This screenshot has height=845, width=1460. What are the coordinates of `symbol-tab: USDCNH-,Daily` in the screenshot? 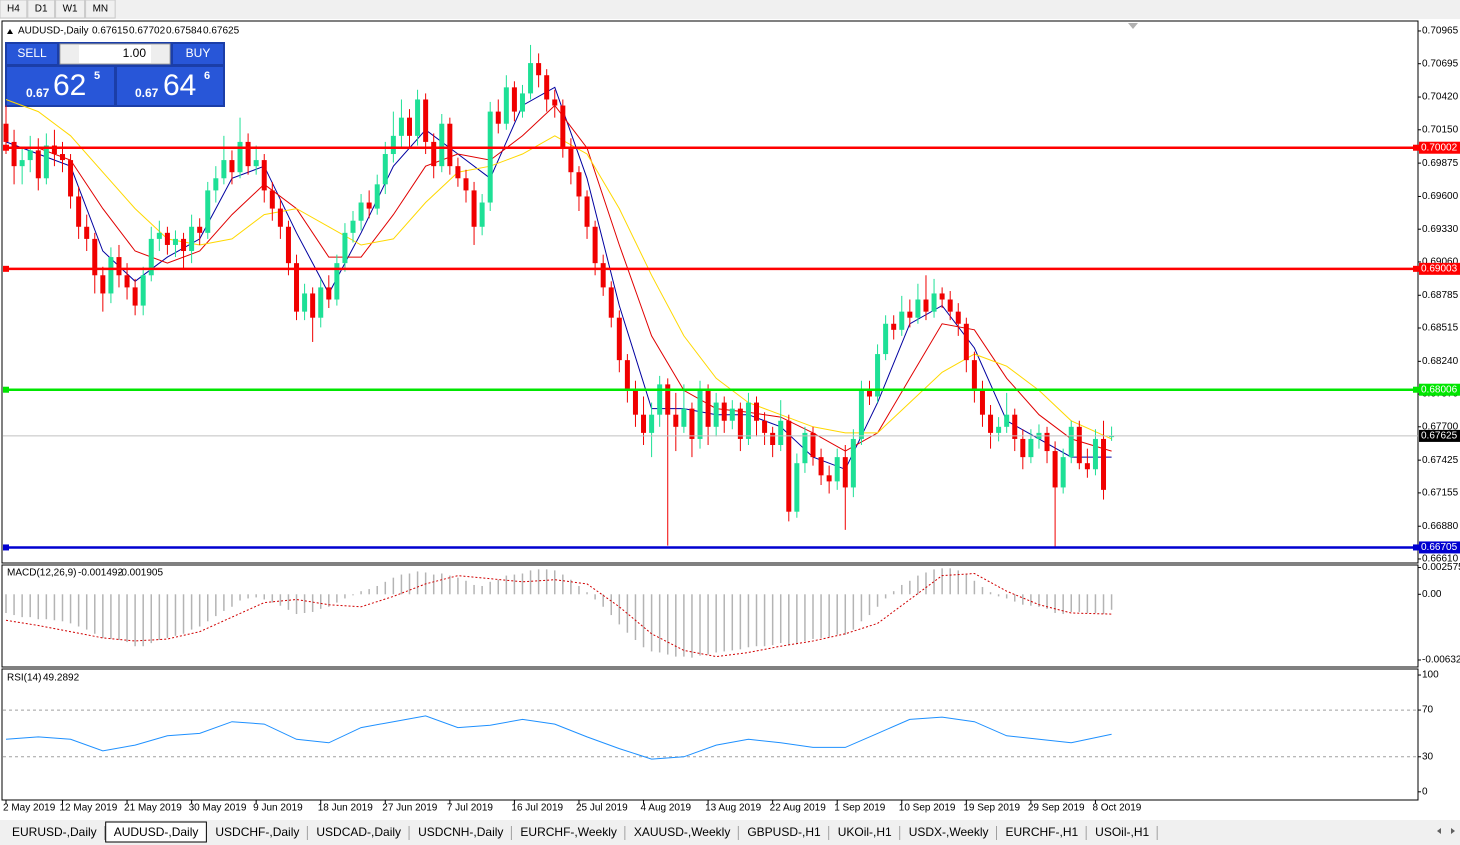 It's located at (461, 833).